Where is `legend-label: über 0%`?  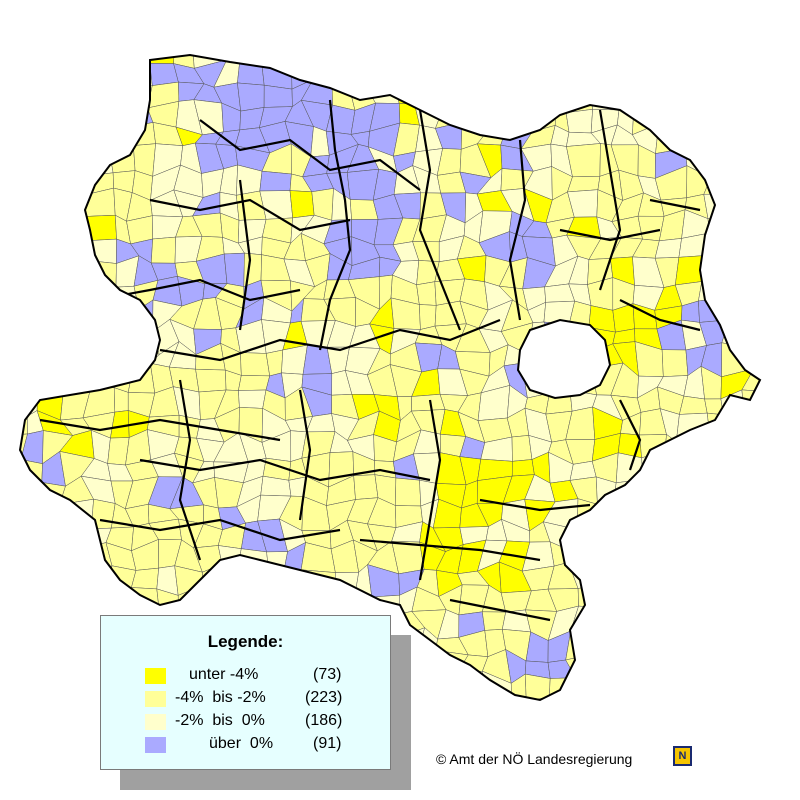
legend-label: über 0% is located at coordinates (241, 743).